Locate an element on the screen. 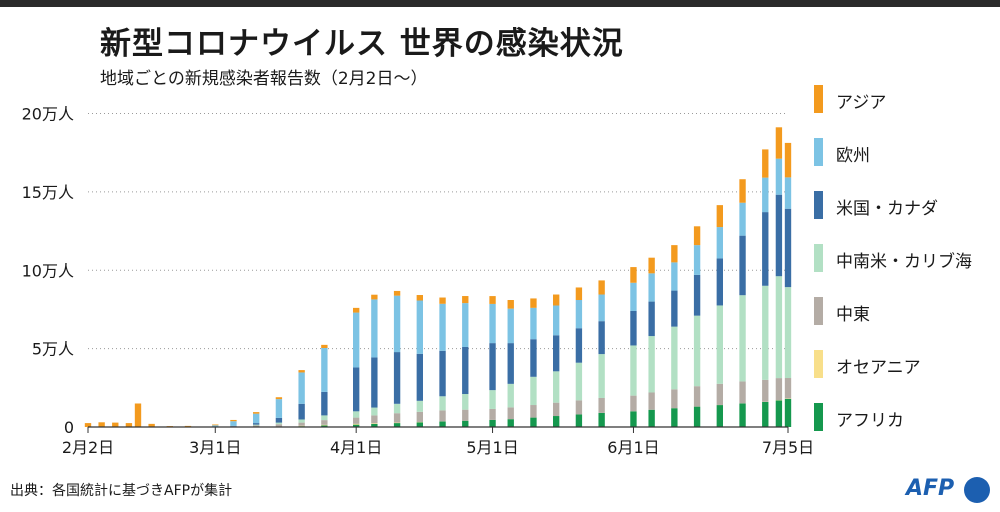 This screenshot has width=1000, height=512. y-tick-label: 5万人 is located at coordinates (53, 349).